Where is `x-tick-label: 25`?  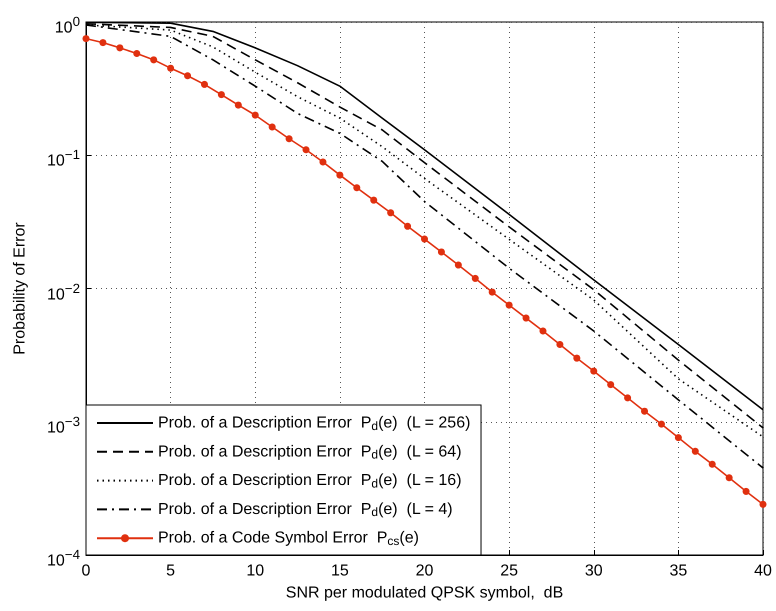 x-tick-label: 25 is located at coordinates (509, 571).